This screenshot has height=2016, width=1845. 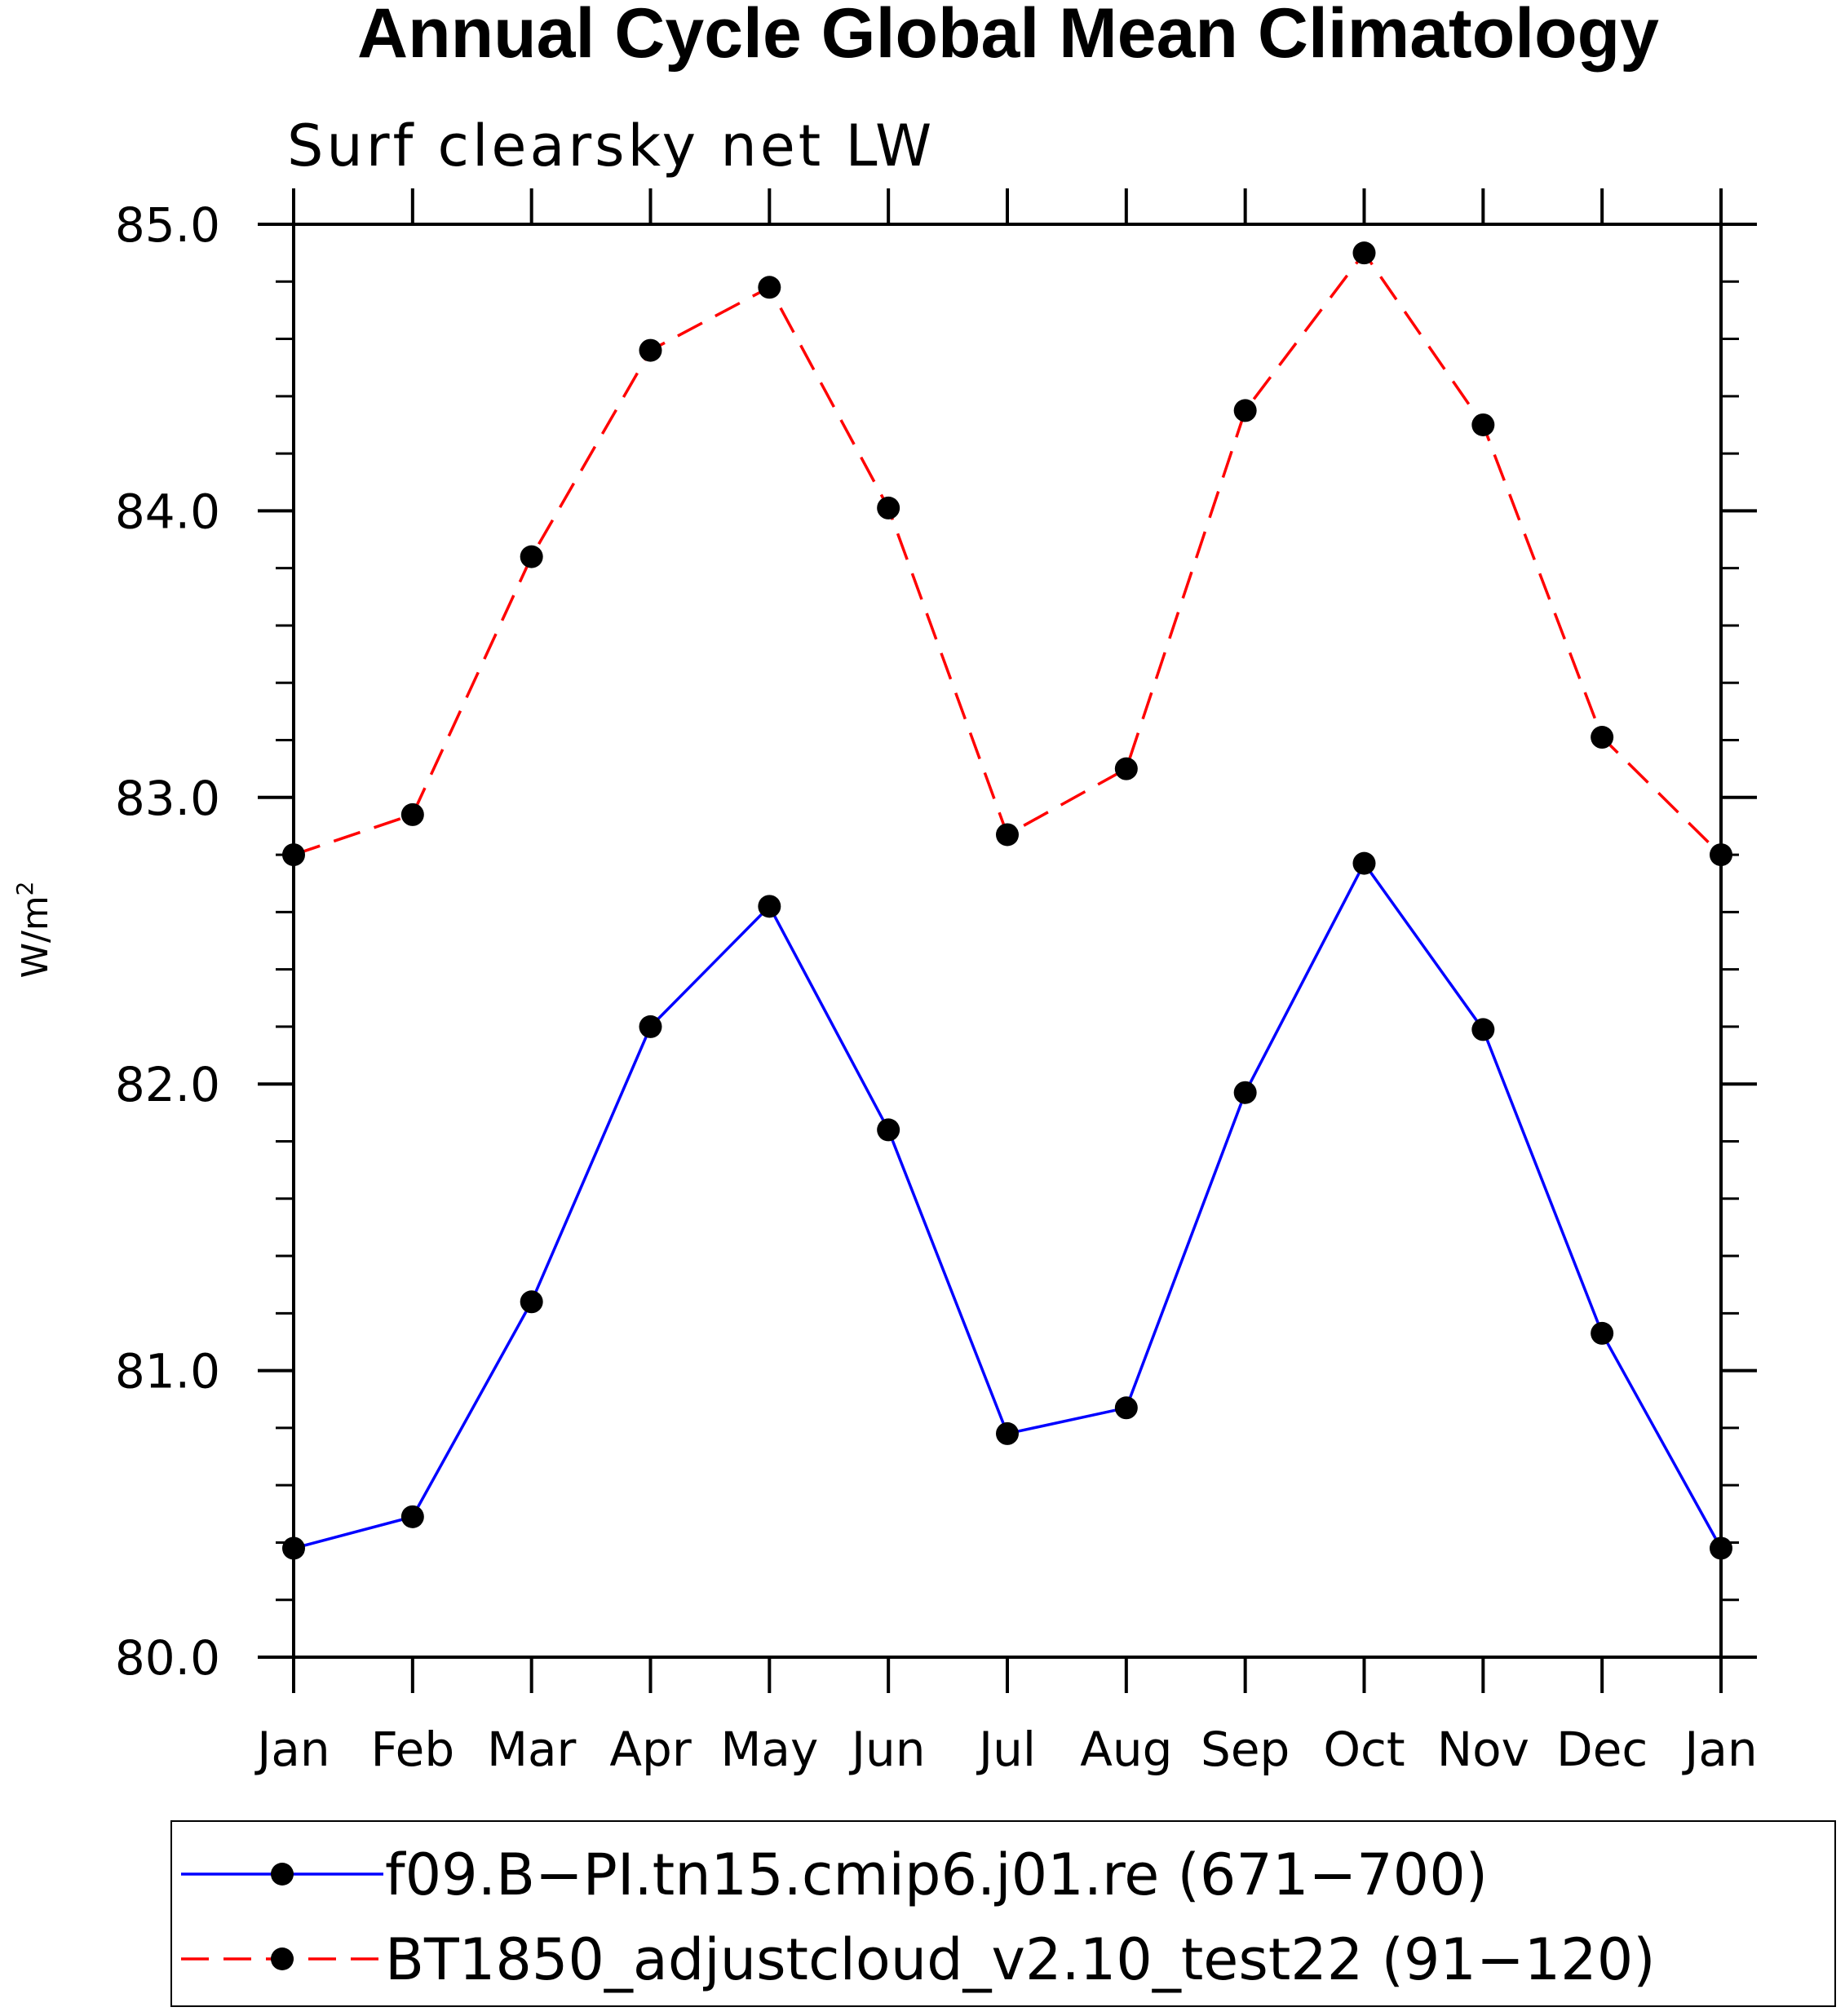 I want to click on y-axis-label: W/m2, so click(x=33, y=929).